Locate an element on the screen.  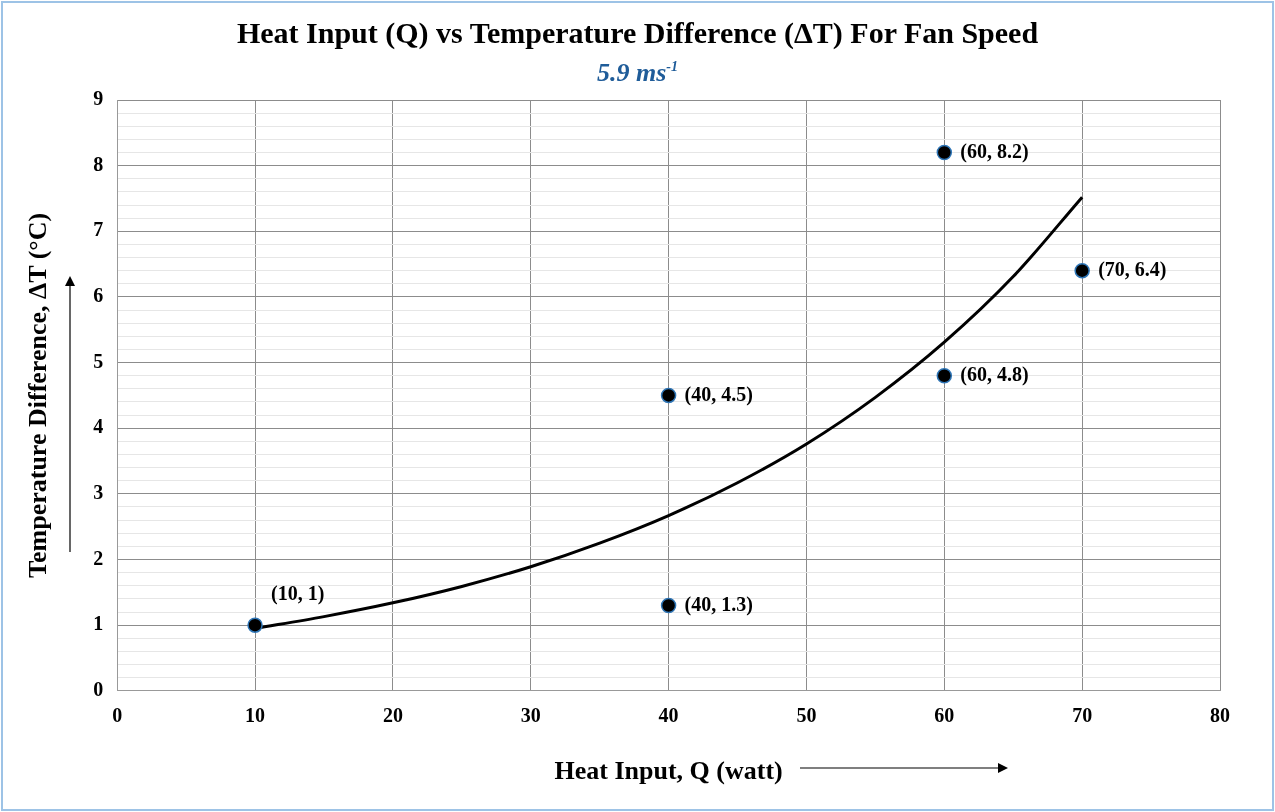
chart-subtitle: 5.9 ms$^{-1}$ is located at coordinates (637, 73).